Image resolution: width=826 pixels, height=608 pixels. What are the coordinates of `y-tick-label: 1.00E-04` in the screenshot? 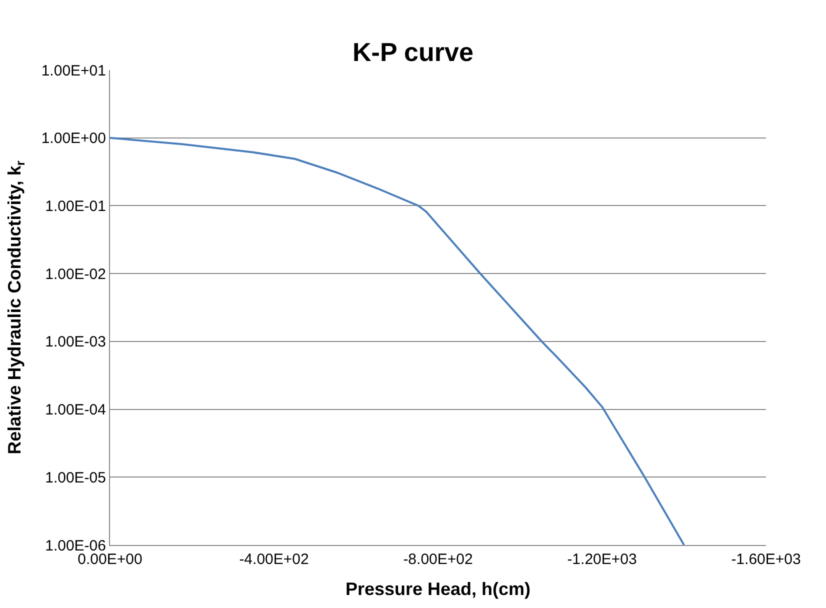 It's located at (75, 410).